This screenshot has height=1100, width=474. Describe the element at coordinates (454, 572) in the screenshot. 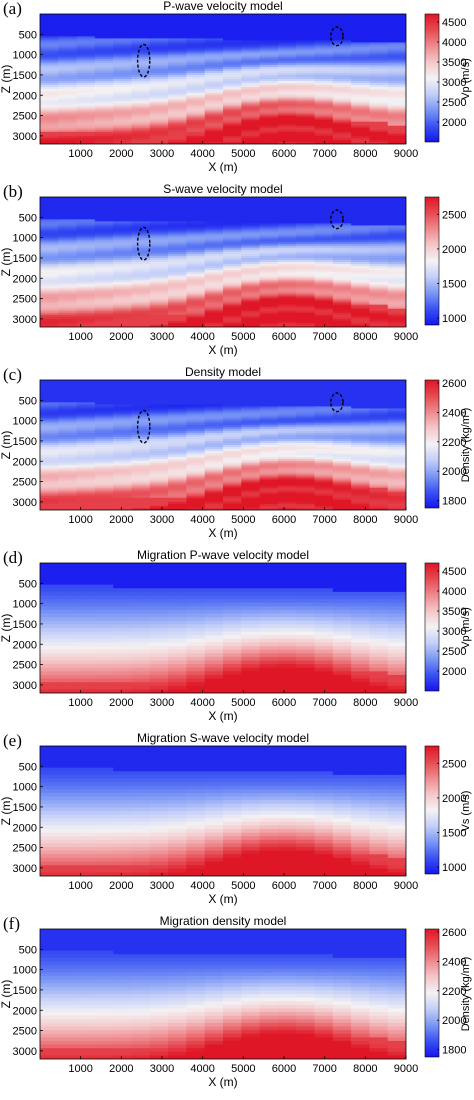

I see `colorbar-tick-label: 4500` at that location.